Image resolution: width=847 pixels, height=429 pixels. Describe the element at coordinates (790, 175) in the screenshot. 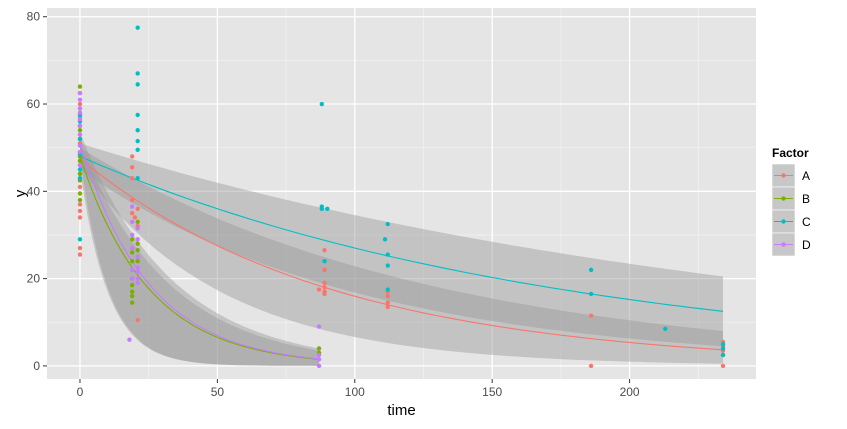

I see `legend-key-A: A` at that location.